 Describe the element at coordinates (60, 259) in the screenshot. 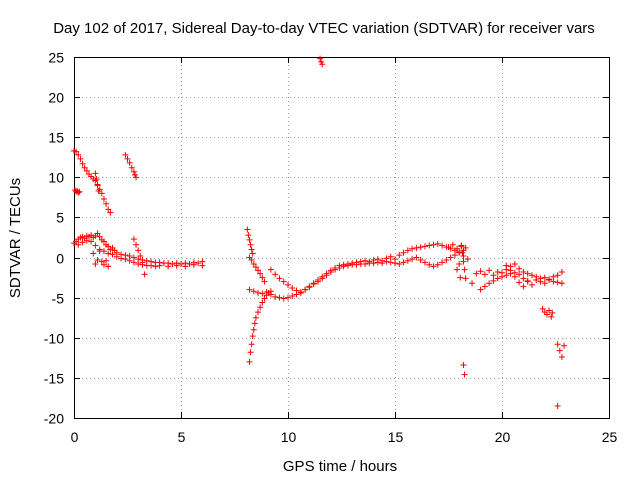

I see `y-tick-label: 0` at that location.